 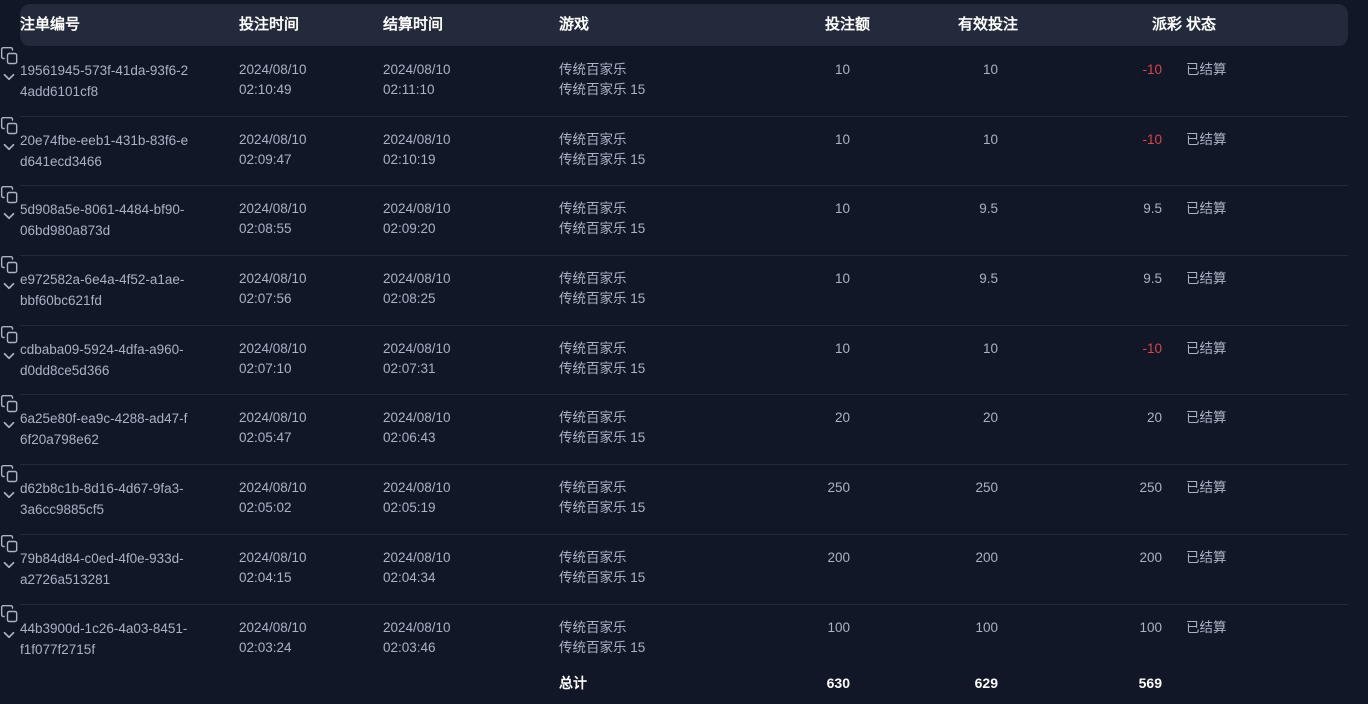 I want to click on bet-clock: 02:05:02, so click(x=265, y=508).